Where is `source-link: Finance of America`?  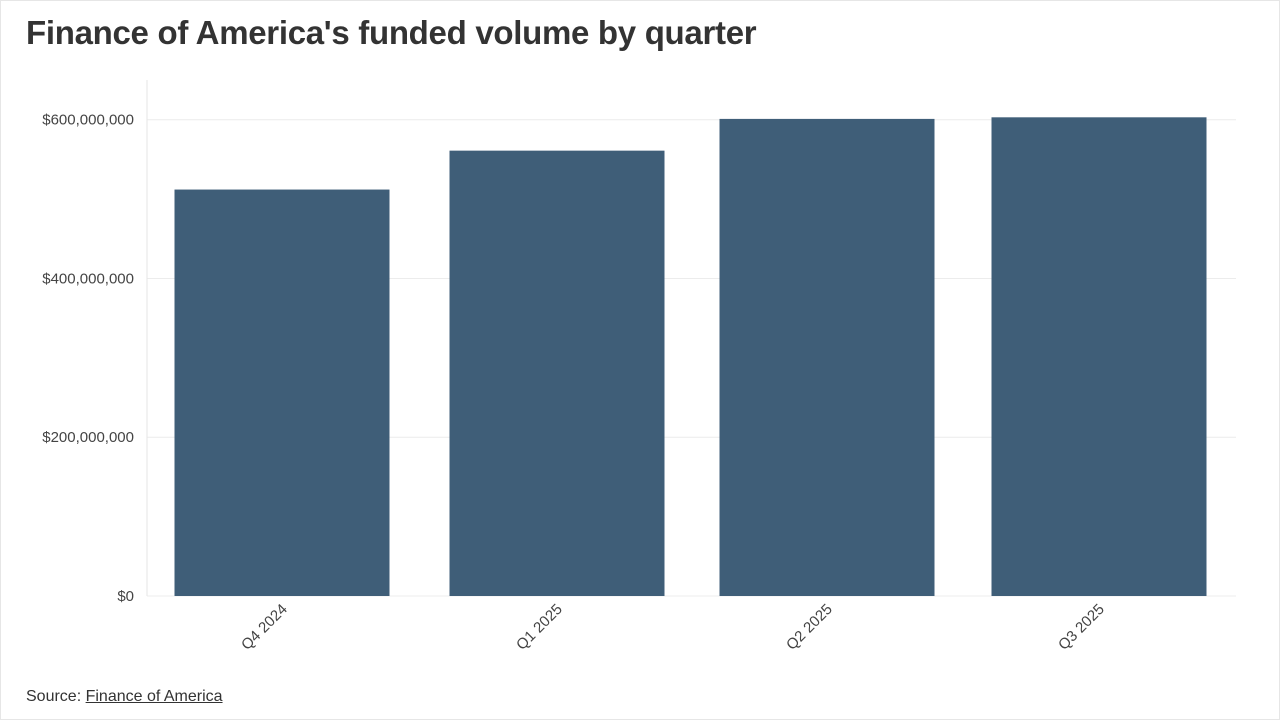 source-link: Finance of America is located at coordinates (154, 696).